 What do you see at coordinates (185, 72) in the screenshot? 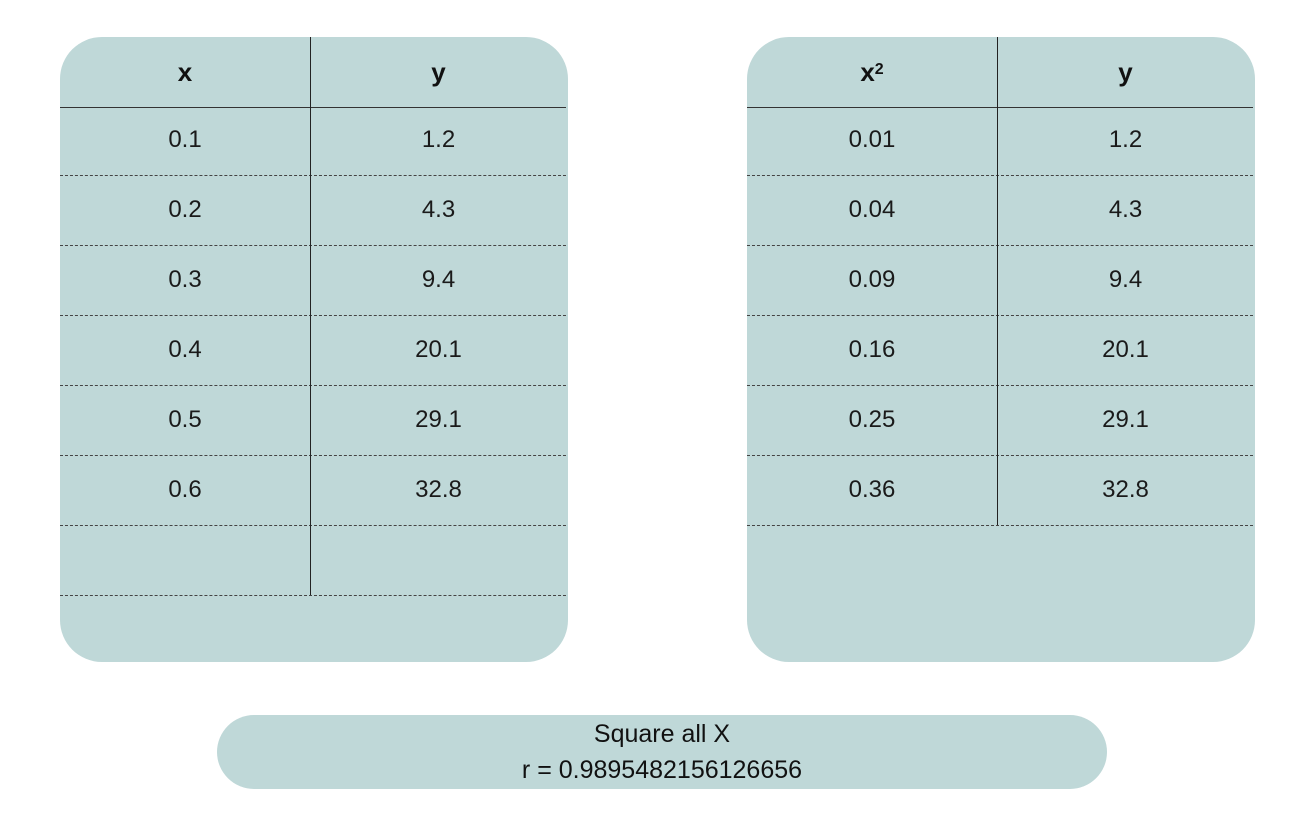
I see `column-header-x: x` at bounding box center [185, 72].